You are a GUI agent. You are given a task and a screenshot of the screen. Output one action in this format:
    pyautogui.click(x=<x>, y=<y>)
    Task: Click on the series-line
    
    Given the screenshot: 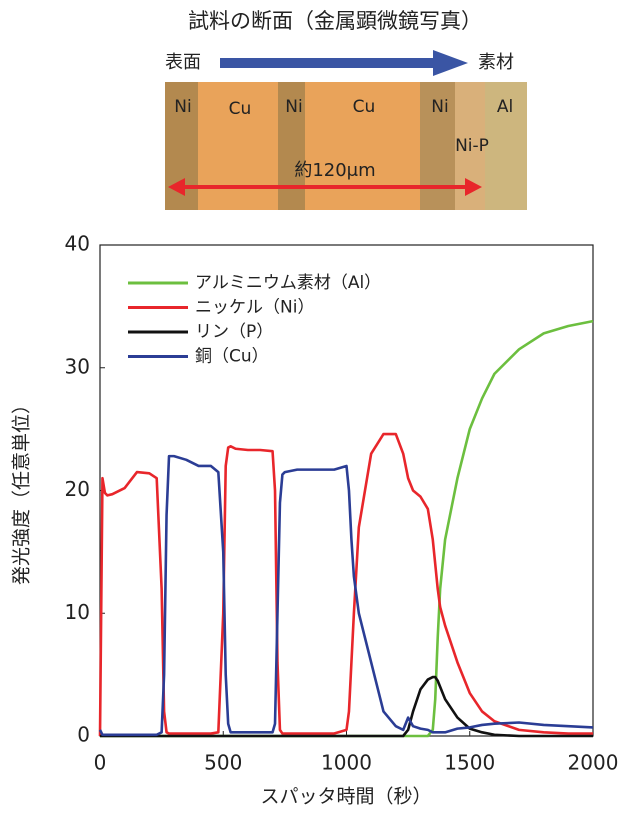 What is the action you would take?
    pyautogui.click(x=346, y=706)
    